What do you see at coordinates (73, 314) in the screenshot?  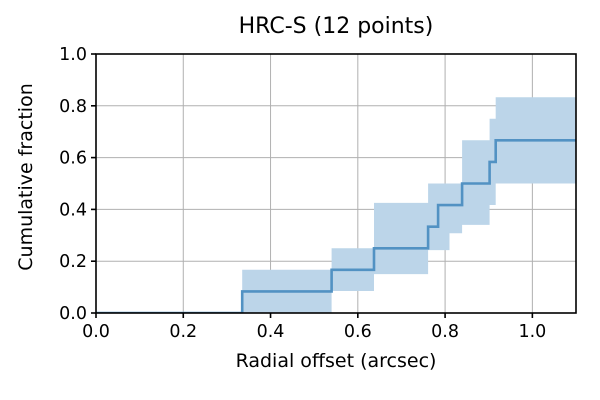 I see `y-tick-label: 0.0` at bounding box center [73, 314].